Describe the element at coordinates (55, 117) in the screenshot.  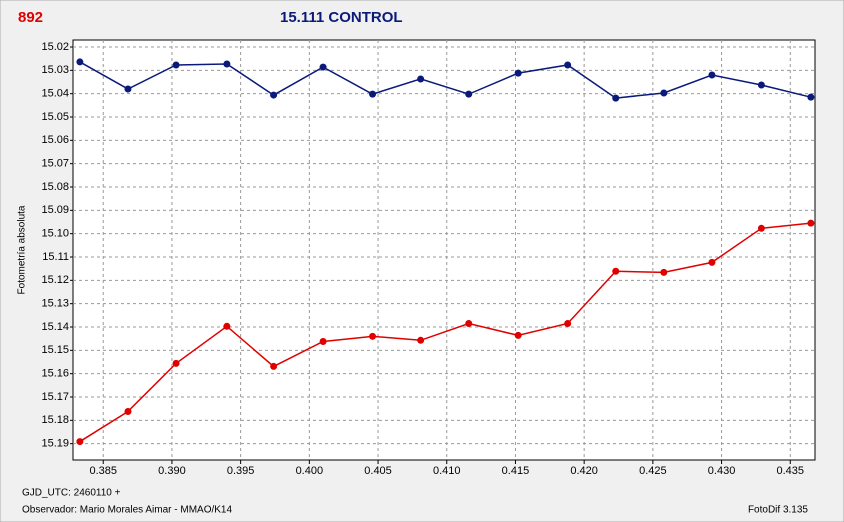
I see `y-tick-label: 15.05` at that location.